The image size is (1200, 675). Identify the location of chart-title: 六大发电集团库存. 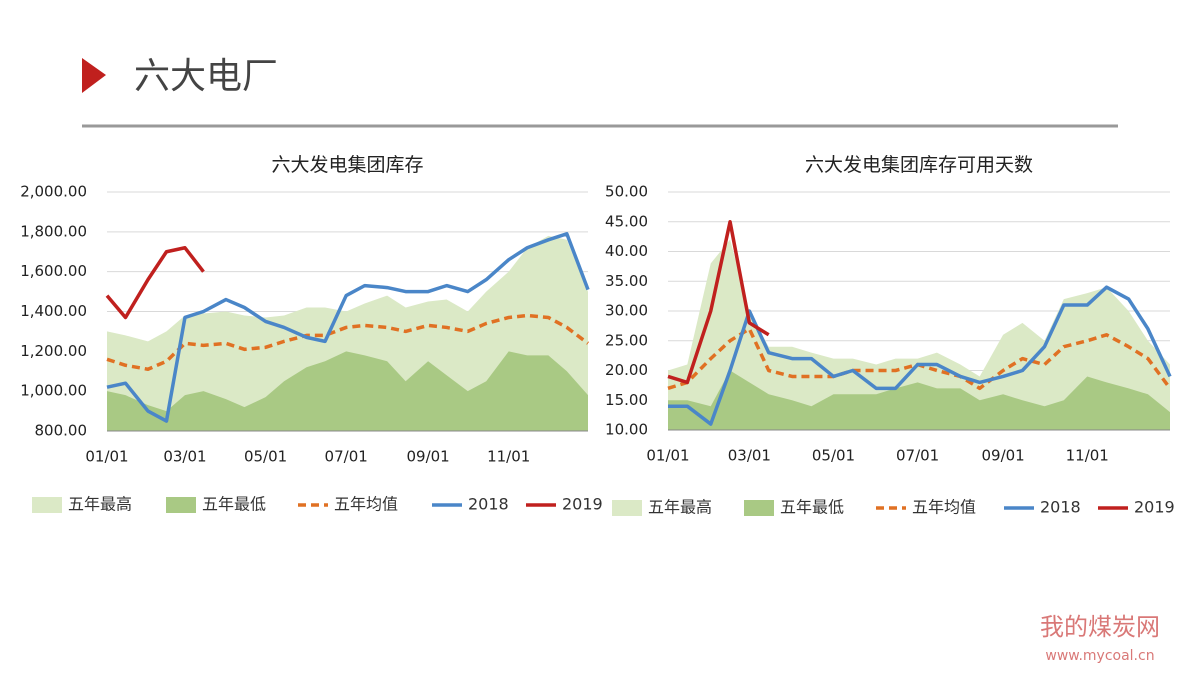
(347, 165).